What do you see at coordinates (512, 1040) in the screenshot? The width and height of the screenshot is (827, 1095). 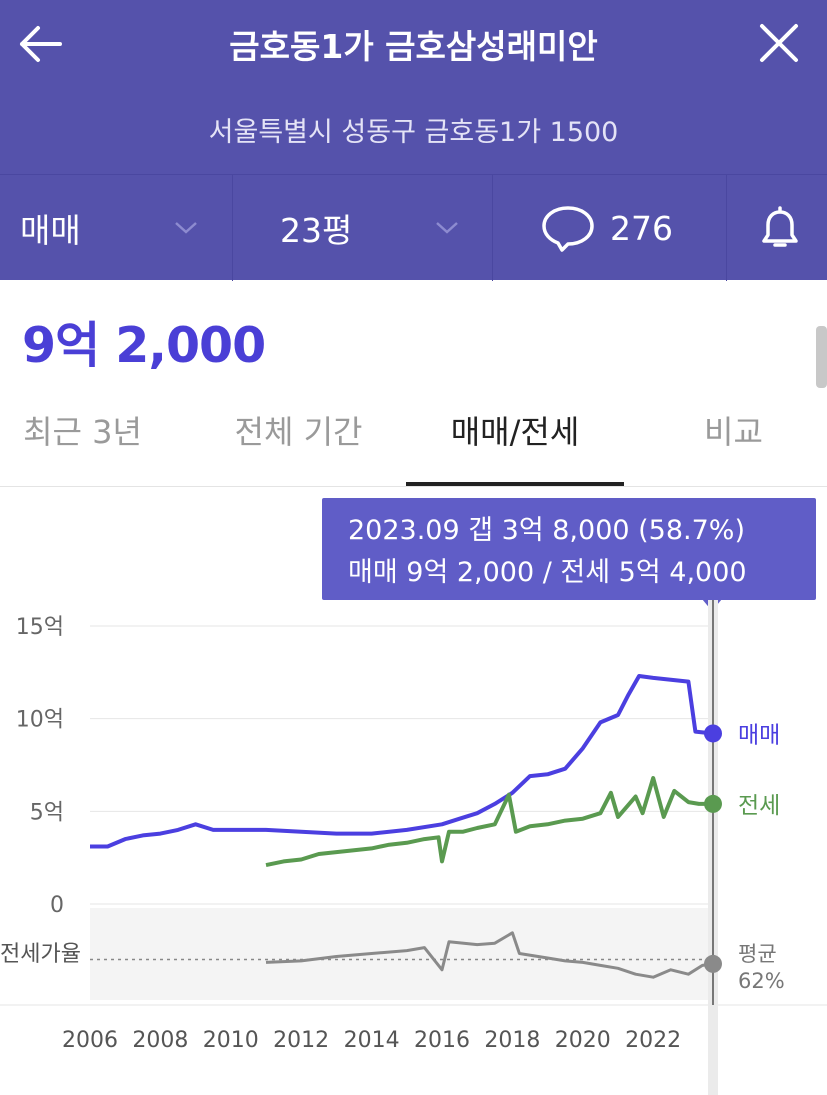 I see `x-tick-label: 2018` at bounding box center [512, 1040].